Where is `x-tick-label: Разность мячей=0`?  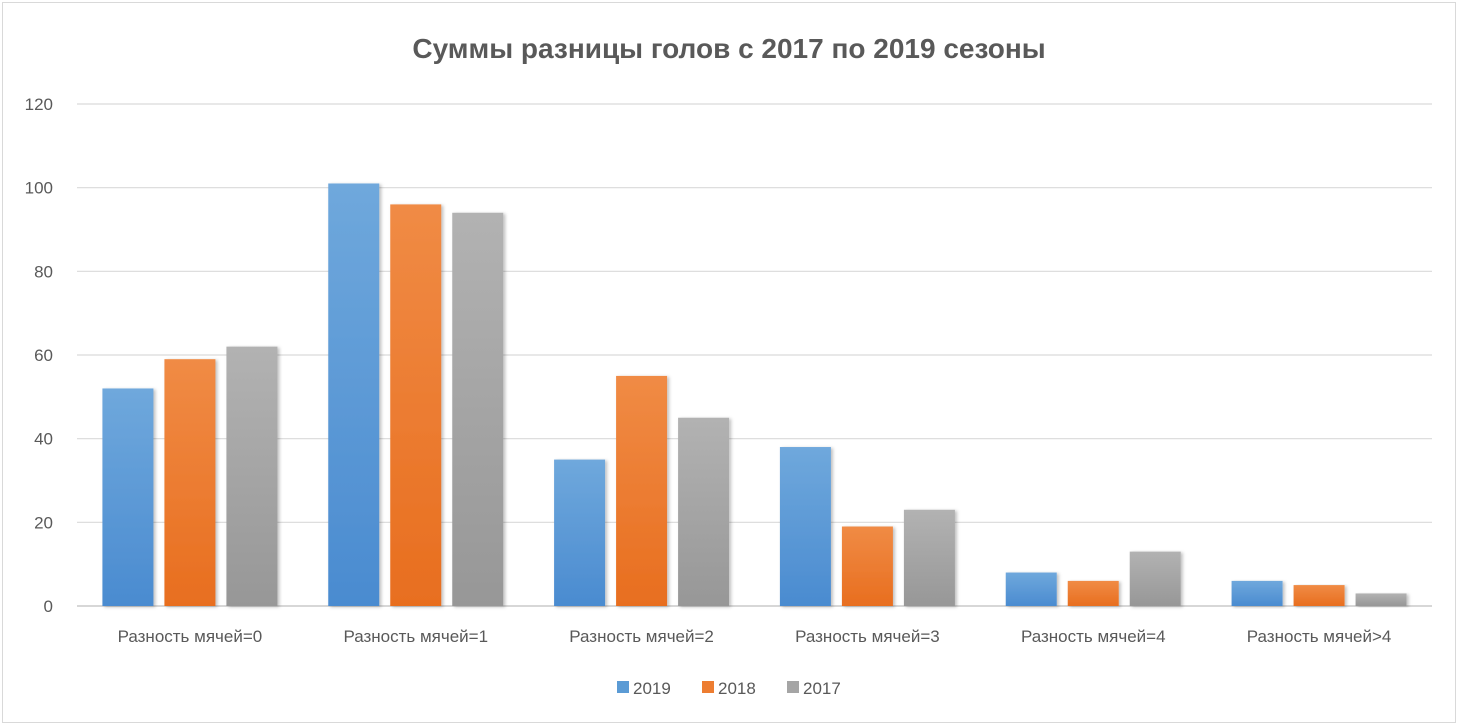 x-tick-label: Разность мячей=0 is located at coordinates (190, 636).